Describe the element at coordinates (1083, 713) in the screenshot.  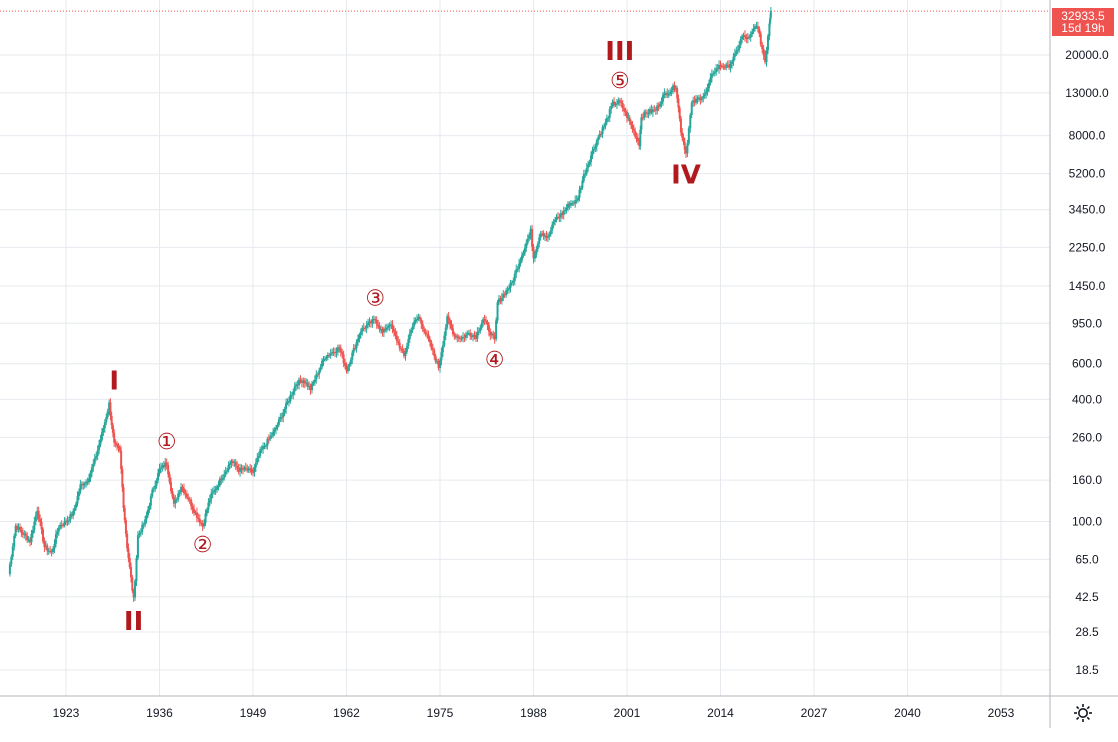
I see `settings-button` at that location.